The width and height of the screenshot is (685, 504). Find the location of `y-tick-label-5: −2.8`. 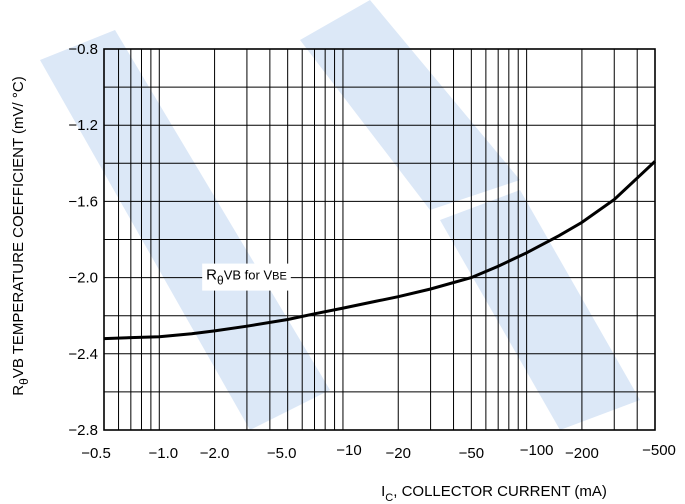

y-tick-label-5: −2.8 is located at coordinates (83, 430).